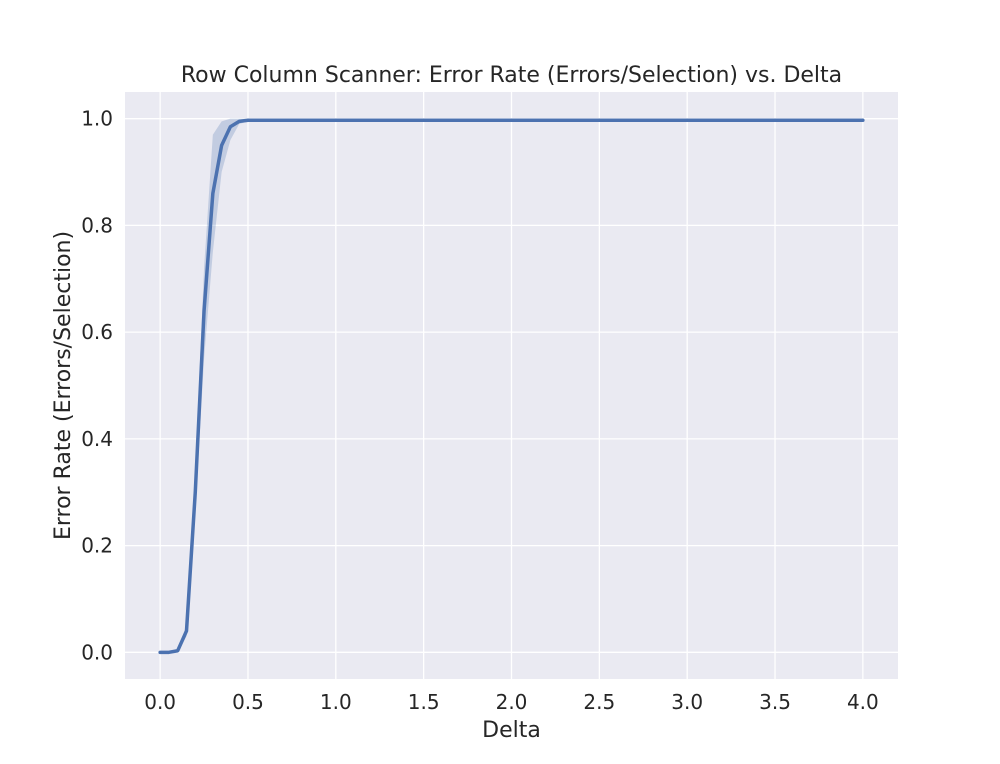 This screenshot has height=764, width=1000. What do you see at coordinates (97, 546) in the screenshot?
I see `y-tick-label: 0.2` at bounding box center [97, 546].